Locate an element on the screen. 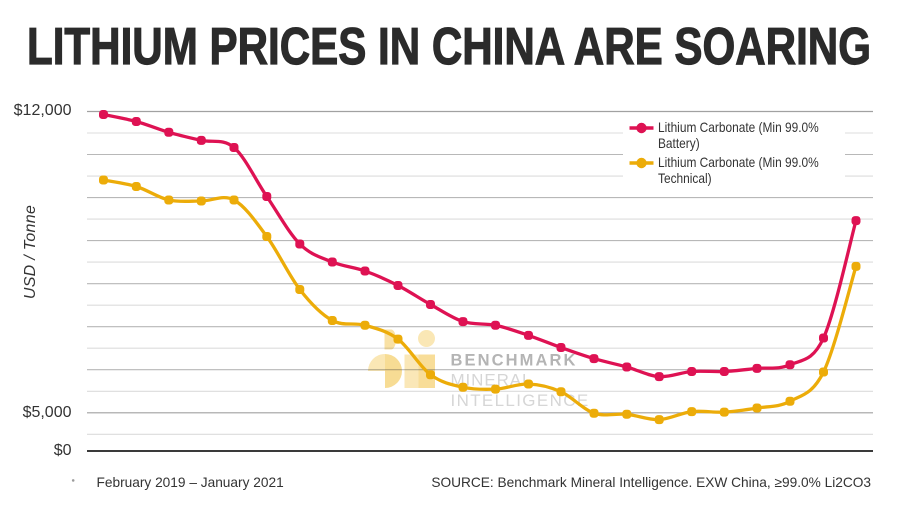  svg-text: BENCHMARK is located at coordinates (514, 360).